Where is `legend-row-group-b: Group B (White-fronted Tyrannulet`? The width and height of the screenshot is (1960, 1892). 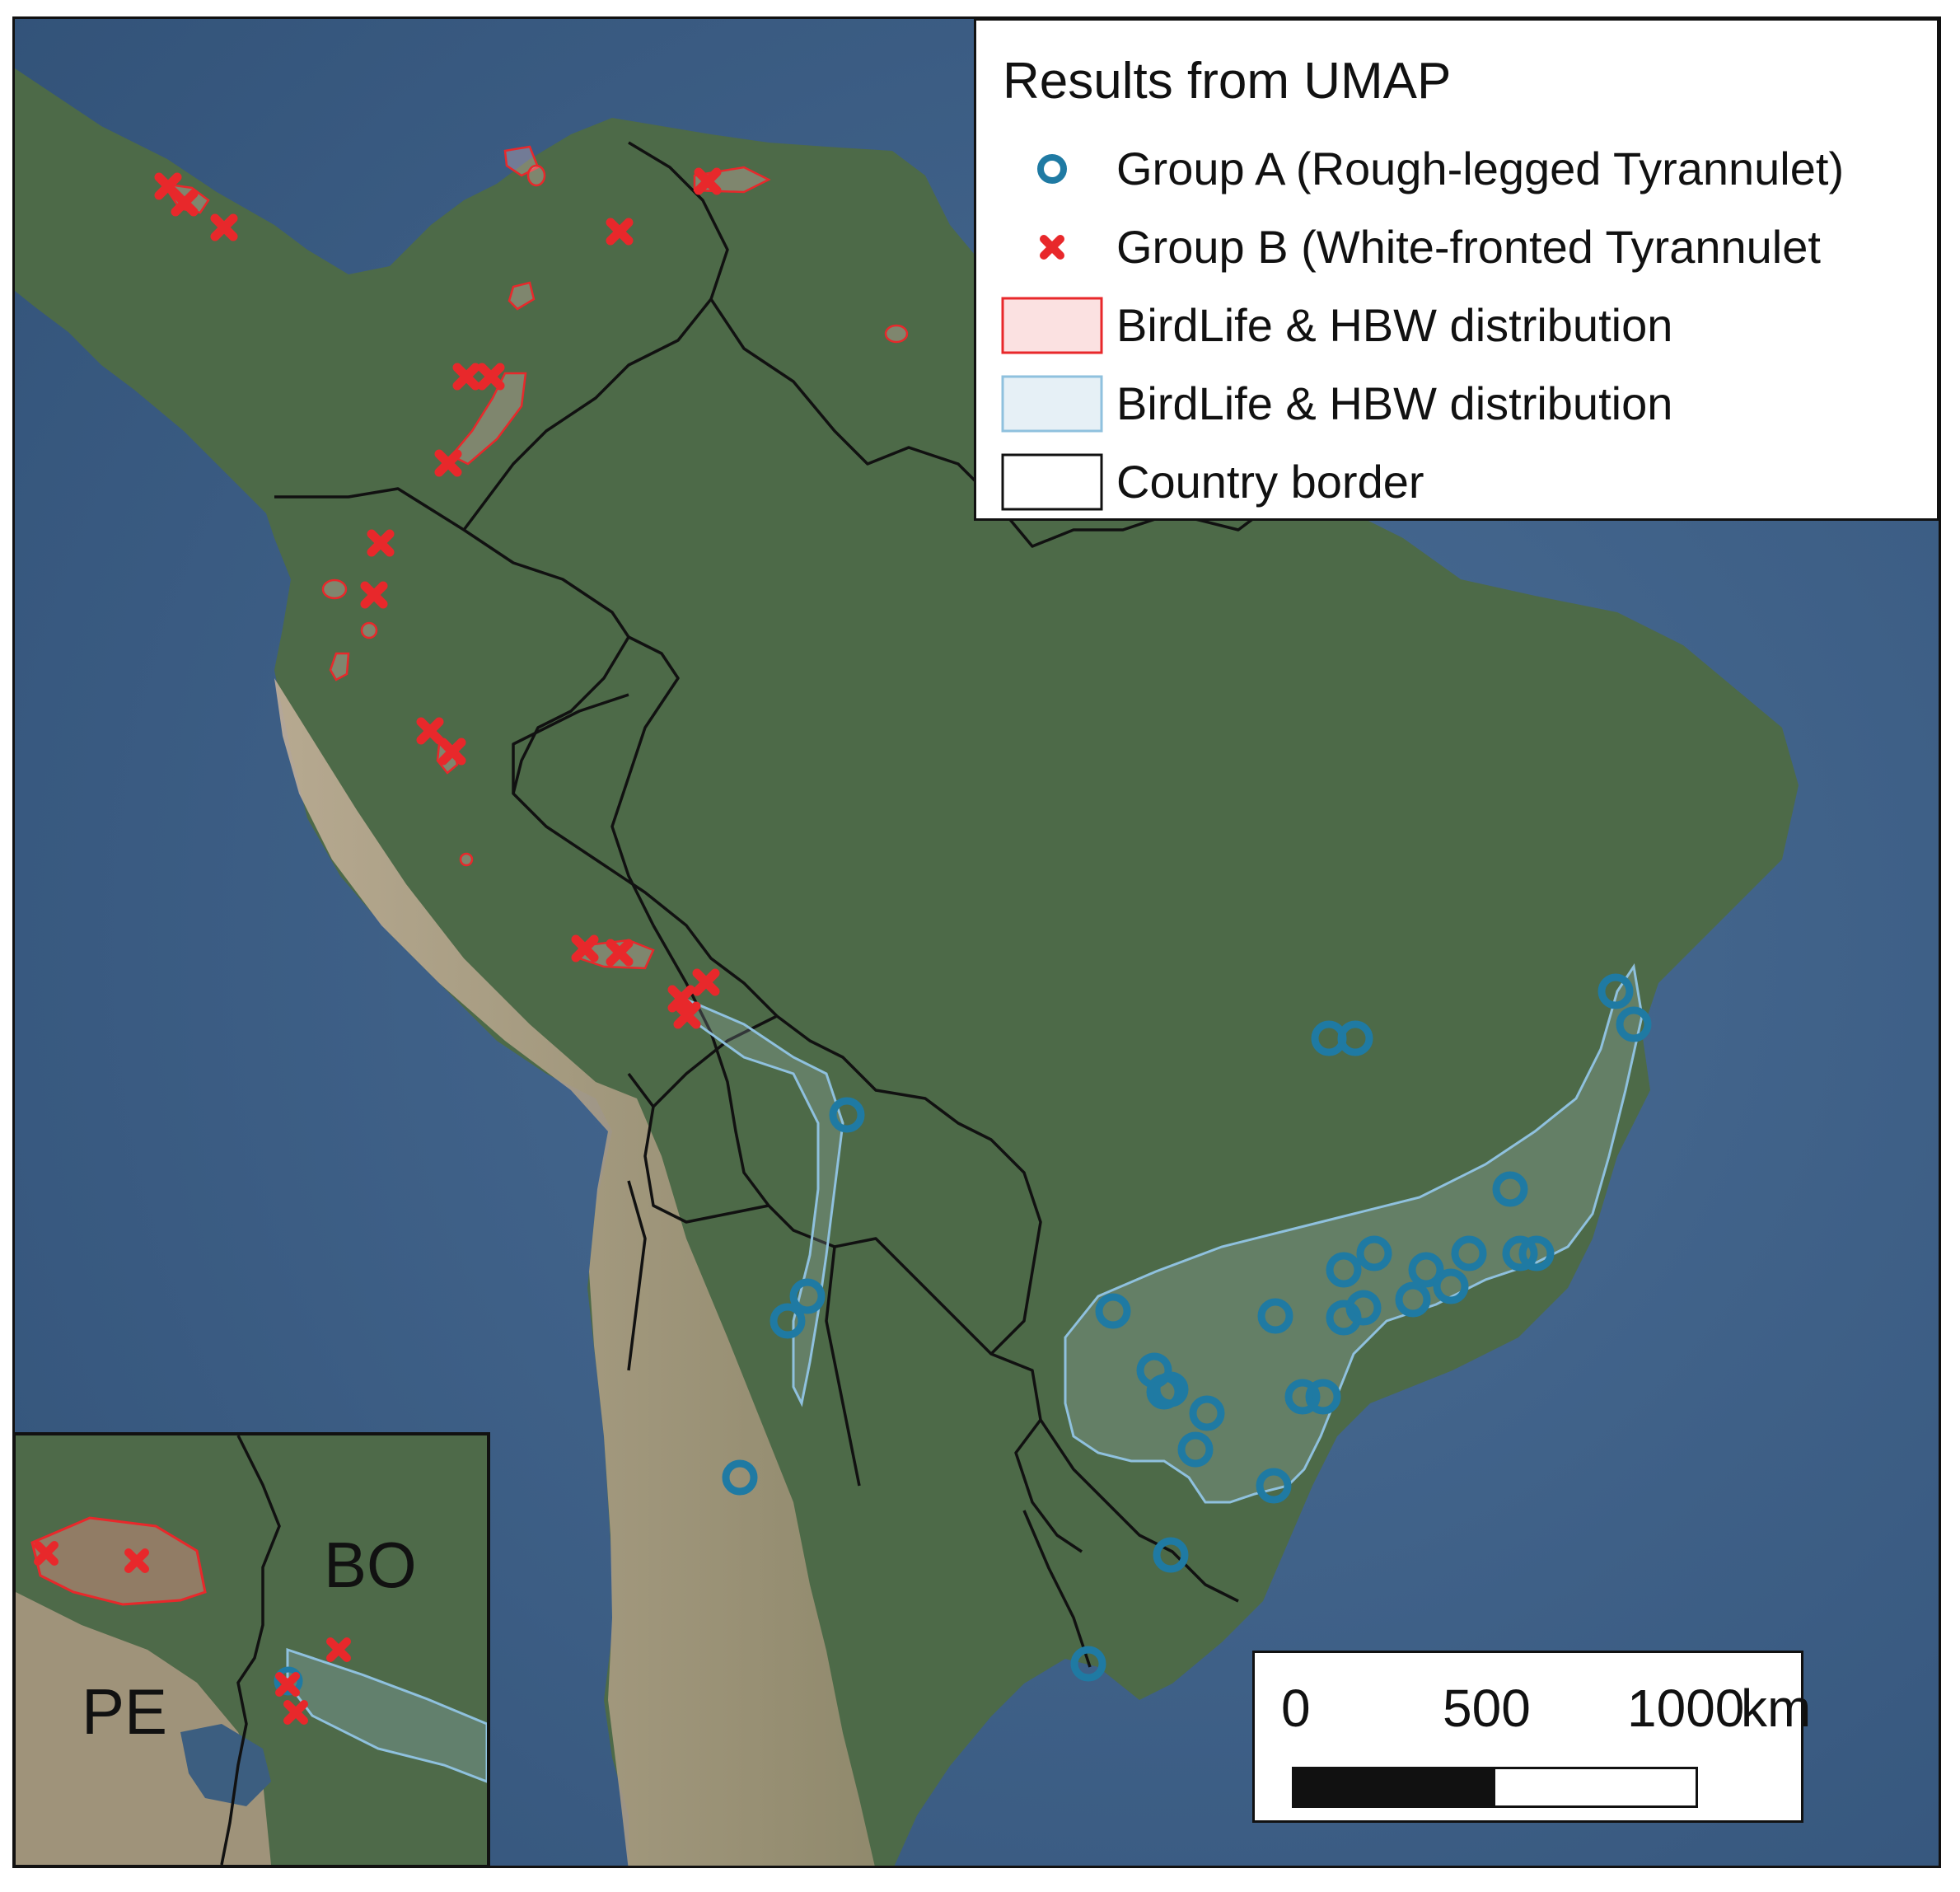 legend-row-group-b: Group B (White-fronted Tyrannulet is located at coordinates (1456, 247).